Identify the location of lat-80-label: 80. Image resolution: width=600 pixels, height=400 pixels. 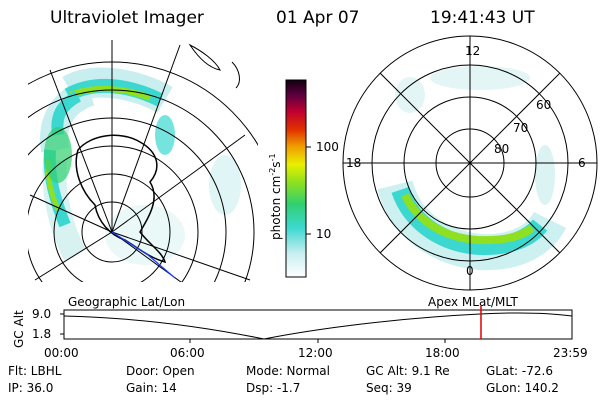
(502, 149).